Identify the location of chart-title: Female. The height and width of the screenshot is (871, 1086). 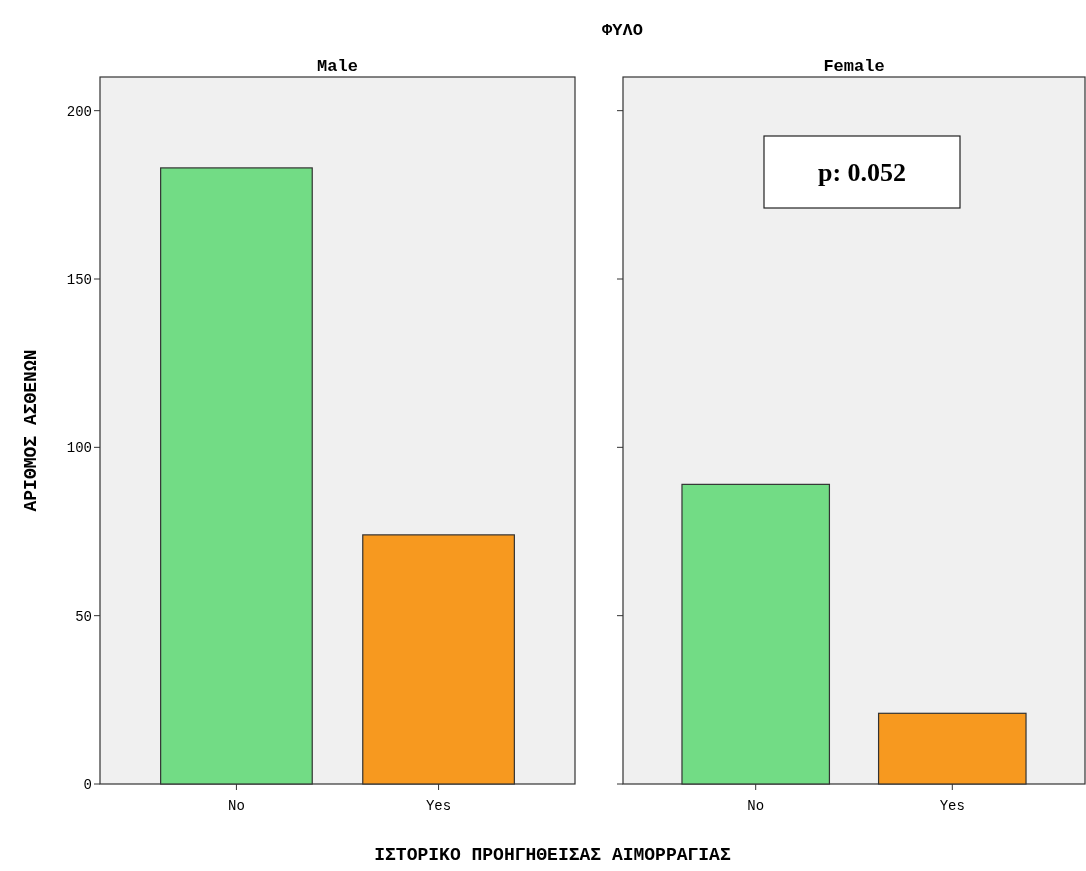
(854, 66).